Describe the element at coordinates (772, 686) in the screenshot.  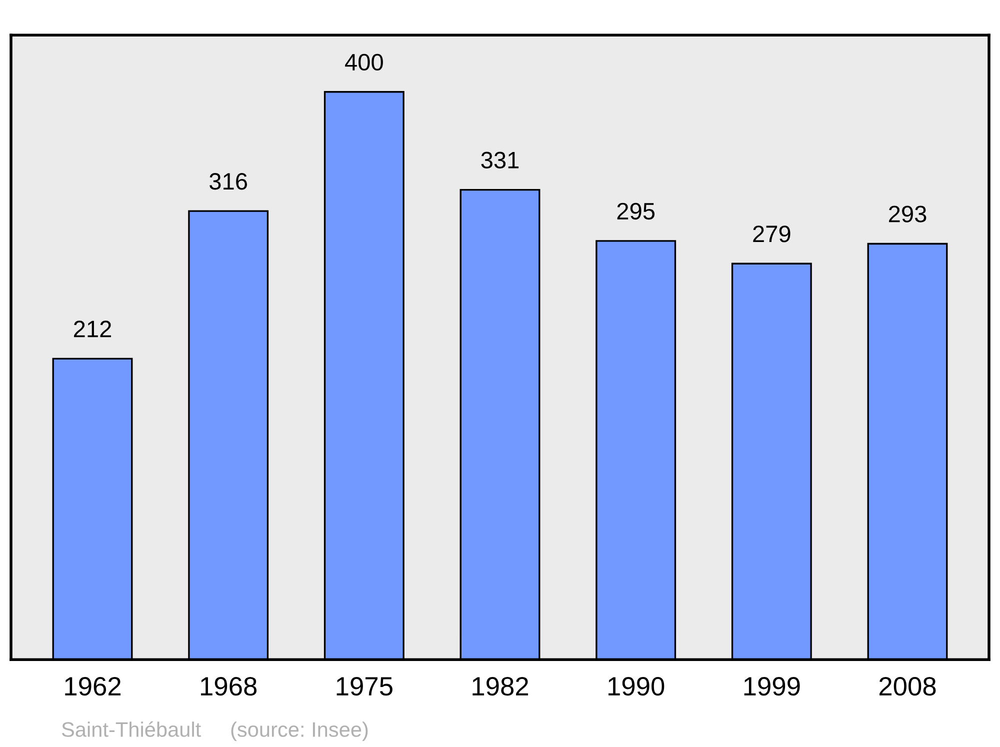
I see `x-tick-label: 1999` at that location.